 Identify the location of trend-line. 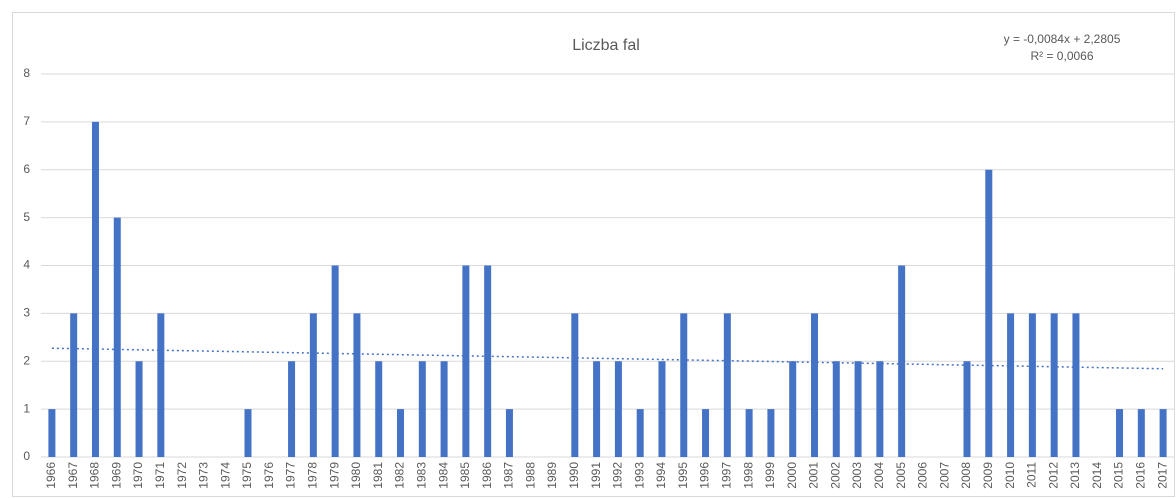
(607, 358).